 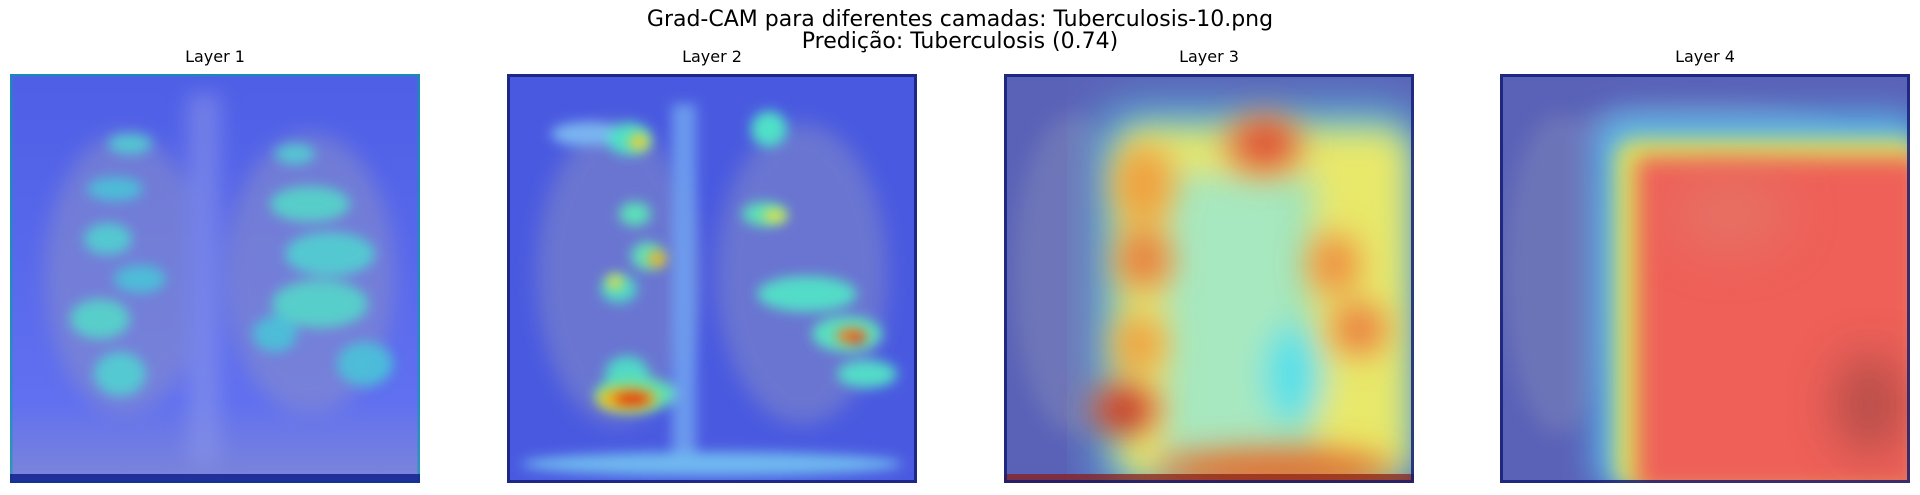 What do you see at coordinates (1209, 56) in the screenshot?
I see `panel-title: Layer 3` at bounding box center [1209, 56].